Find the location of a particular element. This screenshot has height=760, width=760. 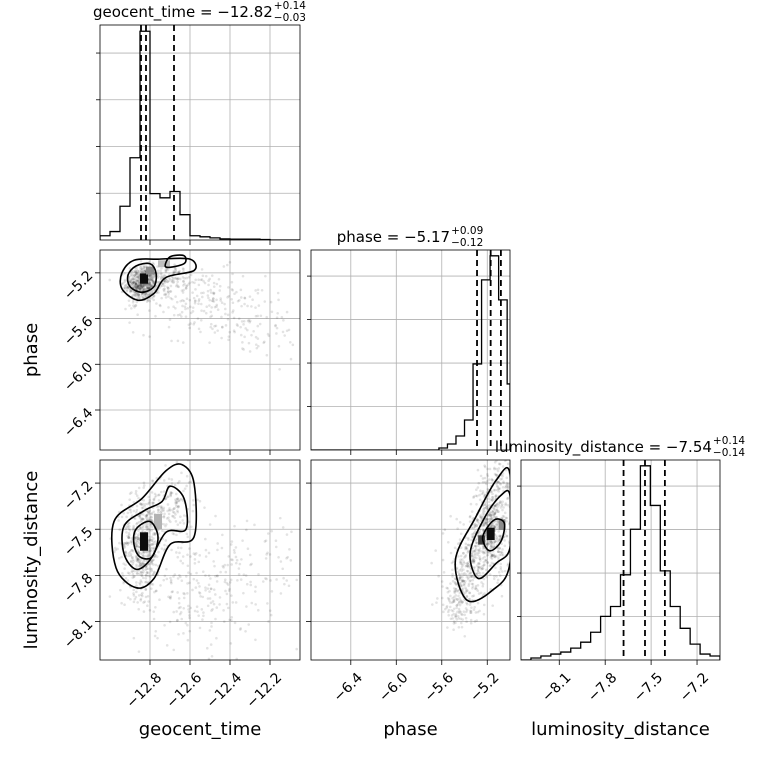

phase-vs-luminosity_distance-grid is located at coordinates (410, 560).